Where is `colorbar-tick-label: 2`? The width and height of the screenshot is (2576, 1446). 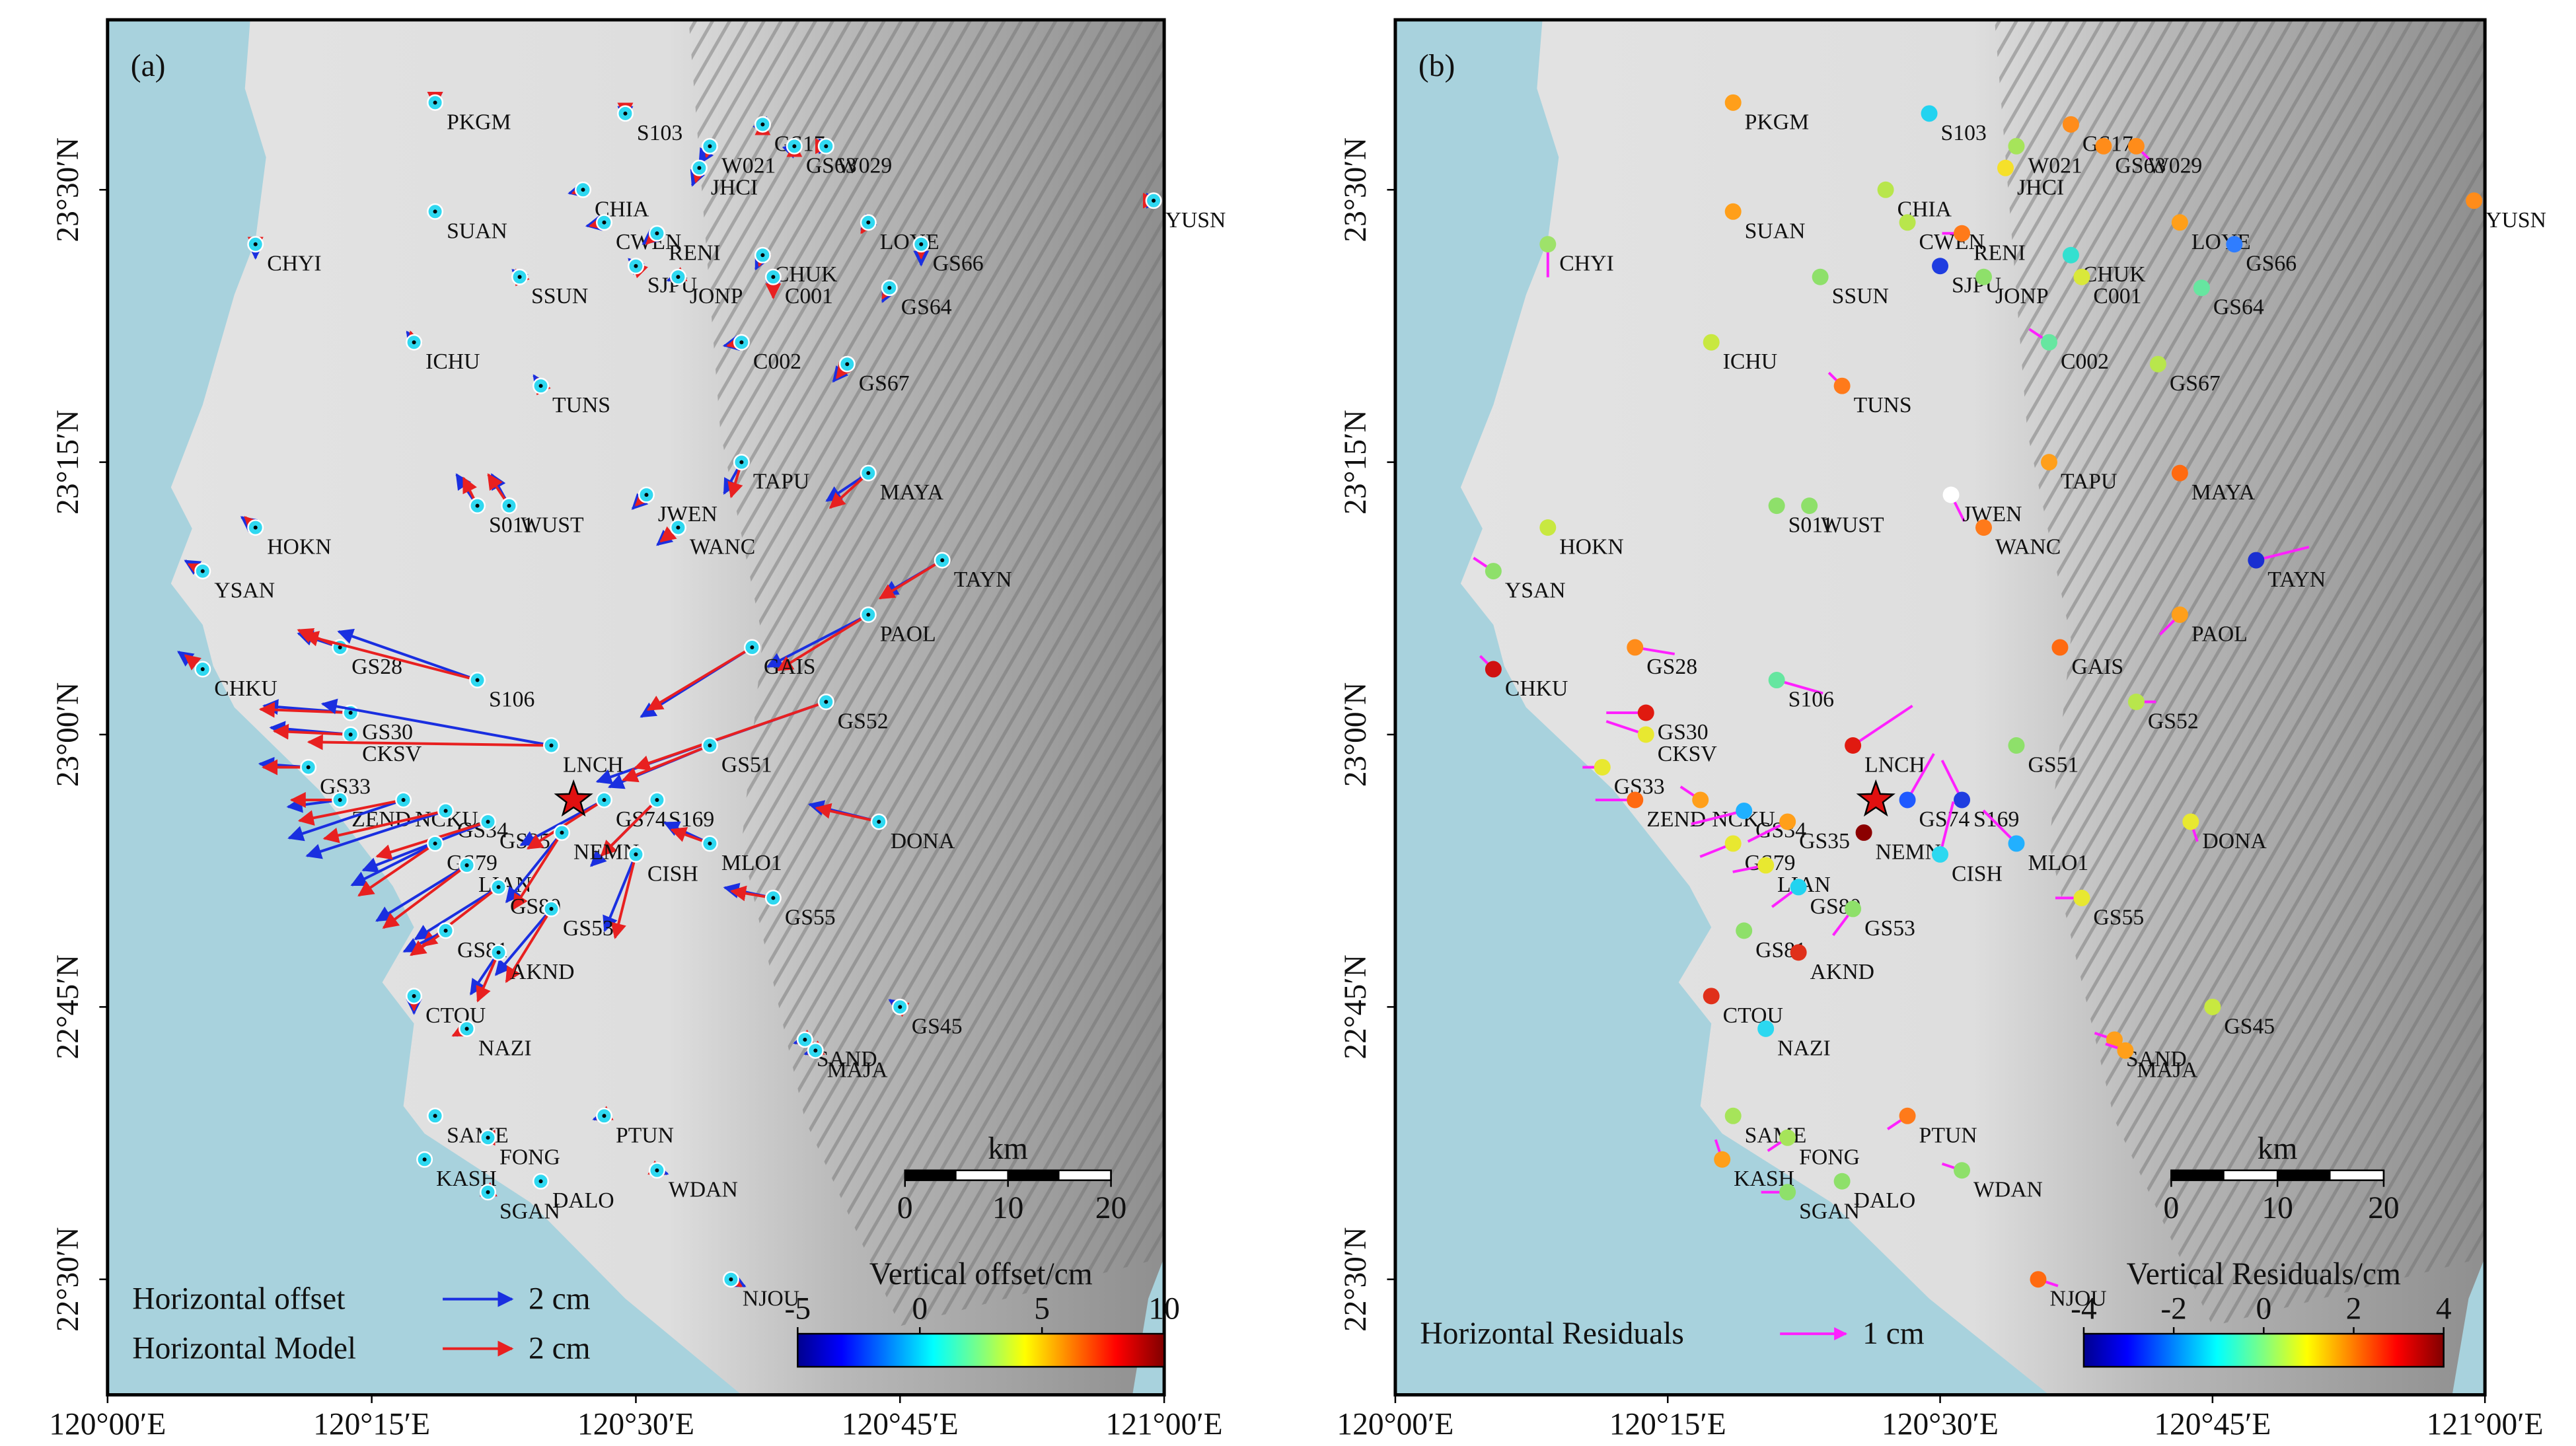
colorbar-tick-label: 2 is located at coordinates (2354, 1309).